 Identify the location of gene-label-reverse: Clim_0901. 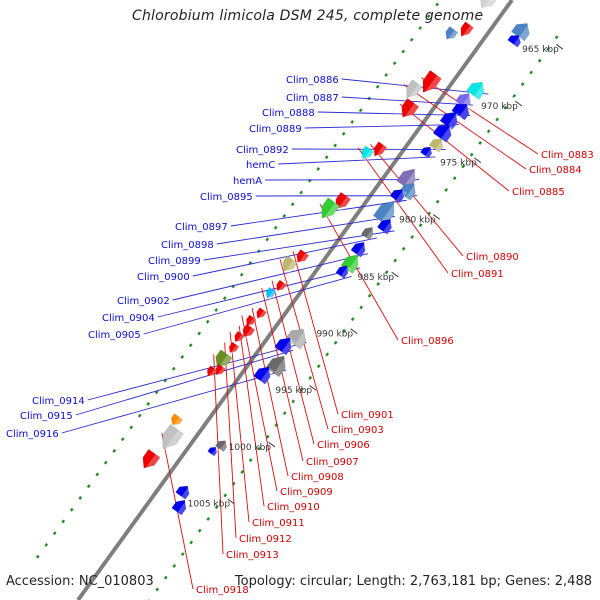
(367, 415).